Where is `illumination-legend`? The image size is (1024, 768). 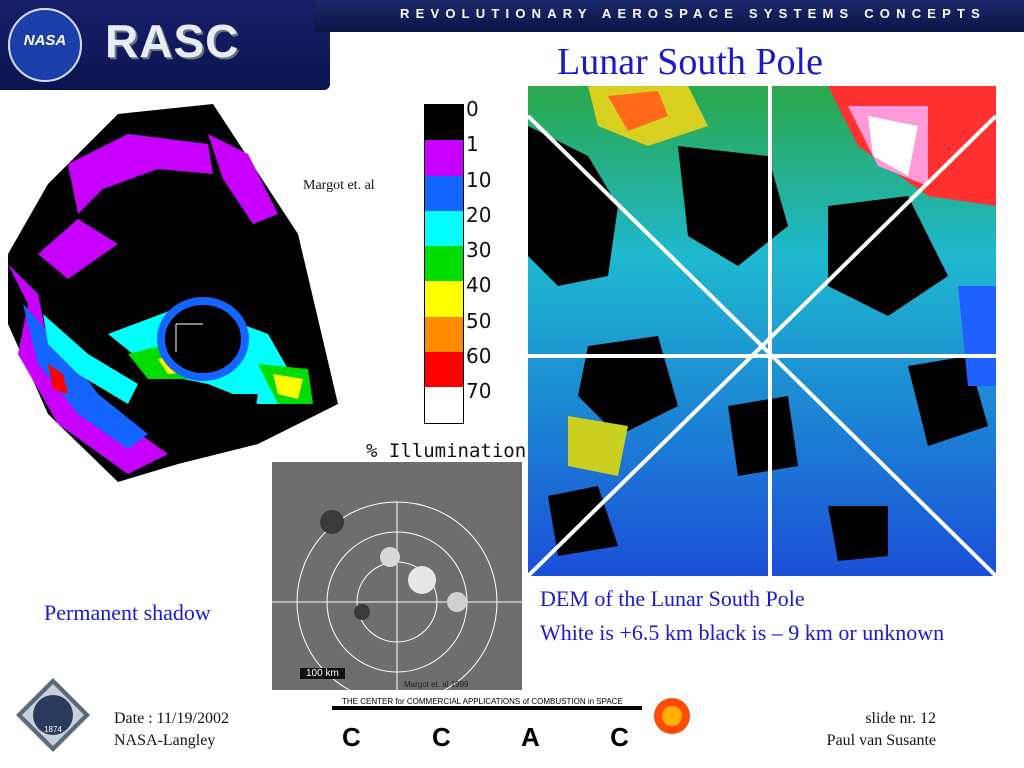 illumination-legend is located at coordinates (444, 264).